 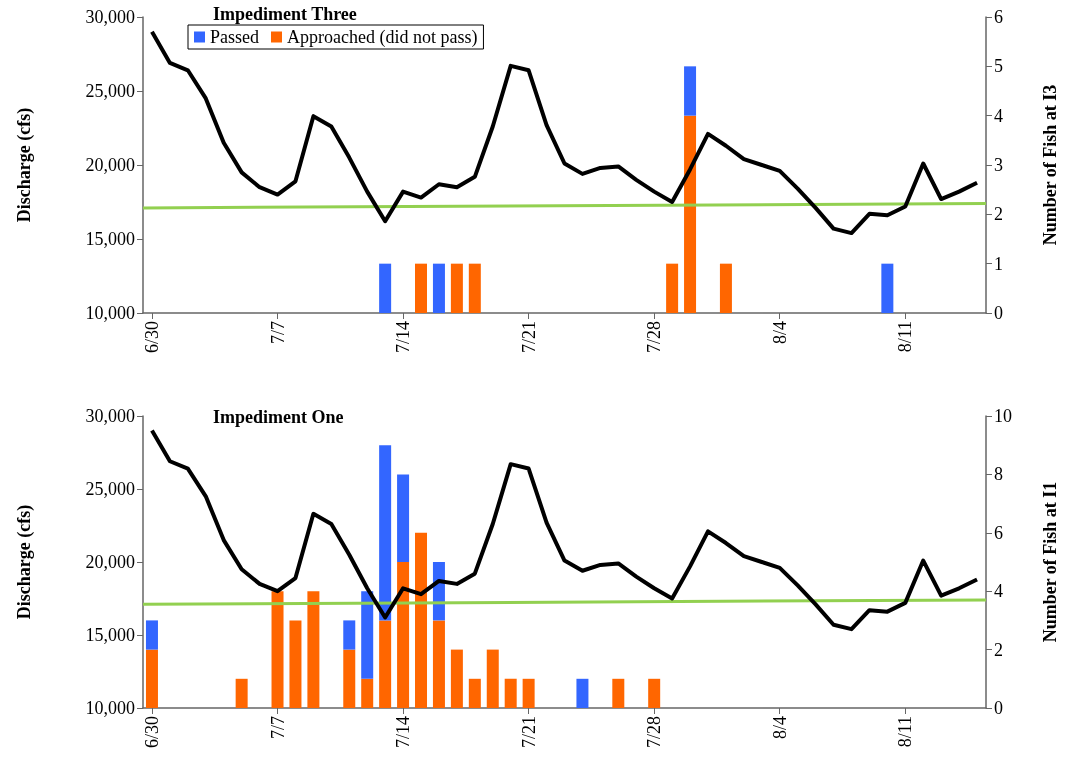 I want to click on y2-axis-title: Number of Fish at I1, so click(x=1050, y=562).